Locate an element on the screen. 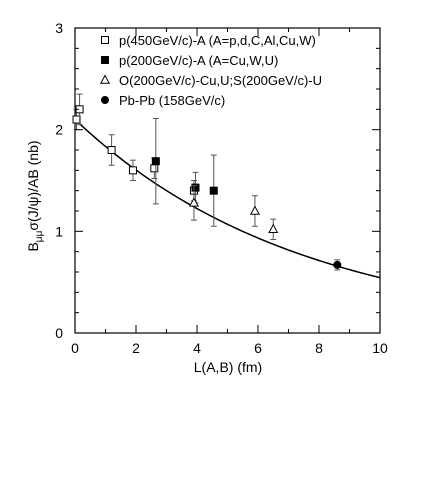  x-tick-label: 8 is located at coordinates (319, 348).